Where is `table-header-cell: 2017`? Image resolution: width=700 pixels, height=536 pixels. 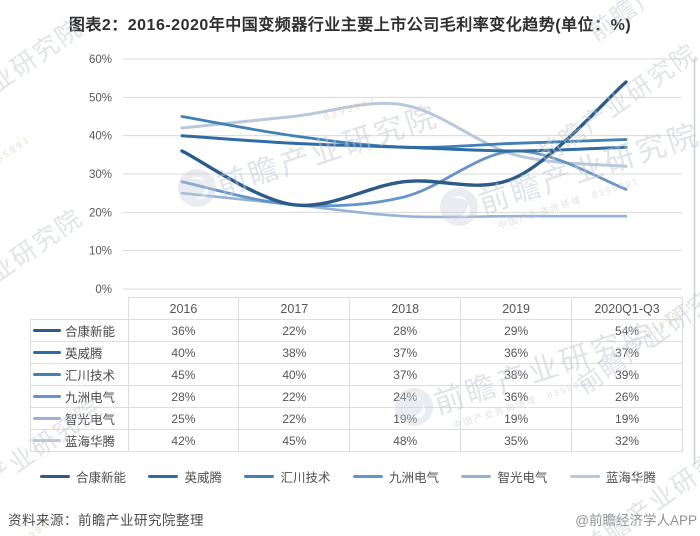 table-header-cell: 2017 is located at coordinates (294, 308).